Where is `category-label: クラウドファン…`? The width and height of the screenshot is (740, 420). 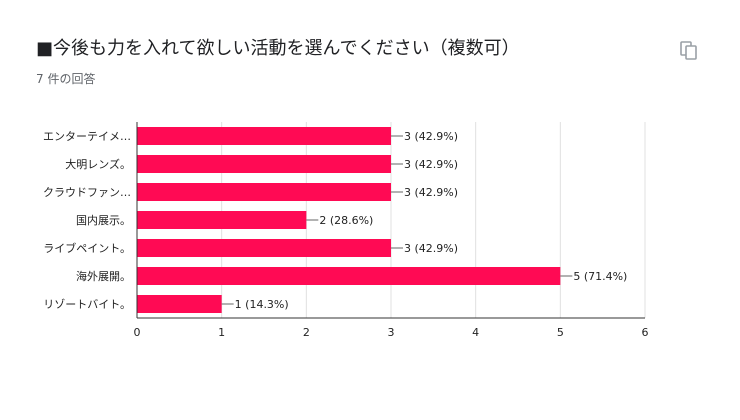 category-label: クラウドファン… is located at coordinates (87, 192).